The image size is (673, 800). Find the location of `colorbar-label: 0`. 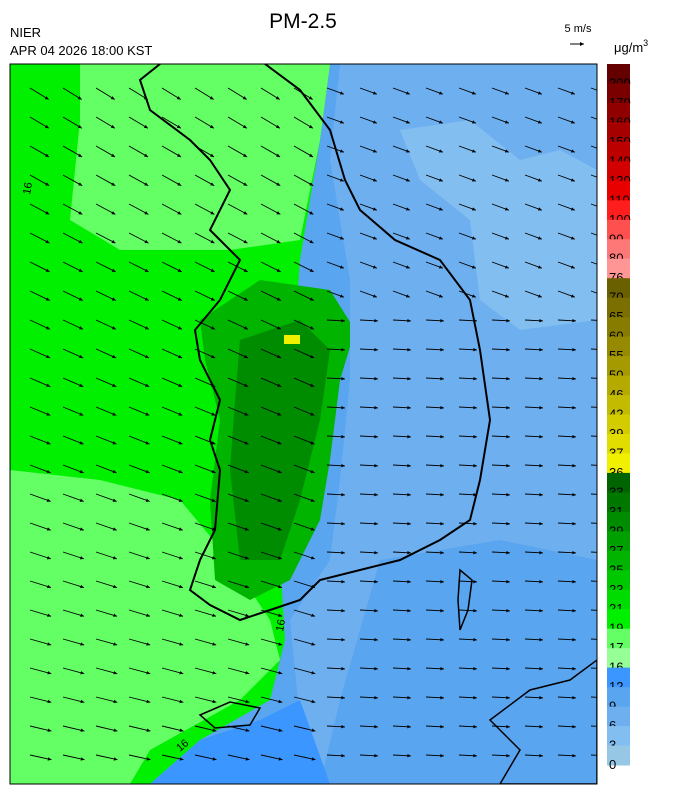

colorbar-label: 0 is located at coordinates (612, 764).